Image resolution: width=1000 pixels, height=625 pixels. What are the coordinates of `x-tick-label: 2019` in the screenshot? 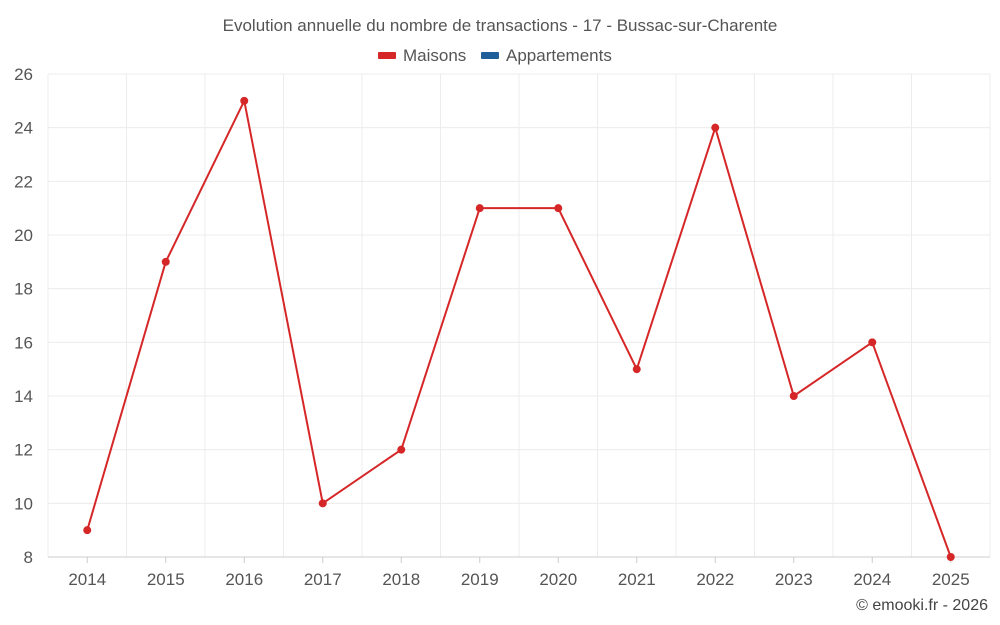 It's located at (480, 579).